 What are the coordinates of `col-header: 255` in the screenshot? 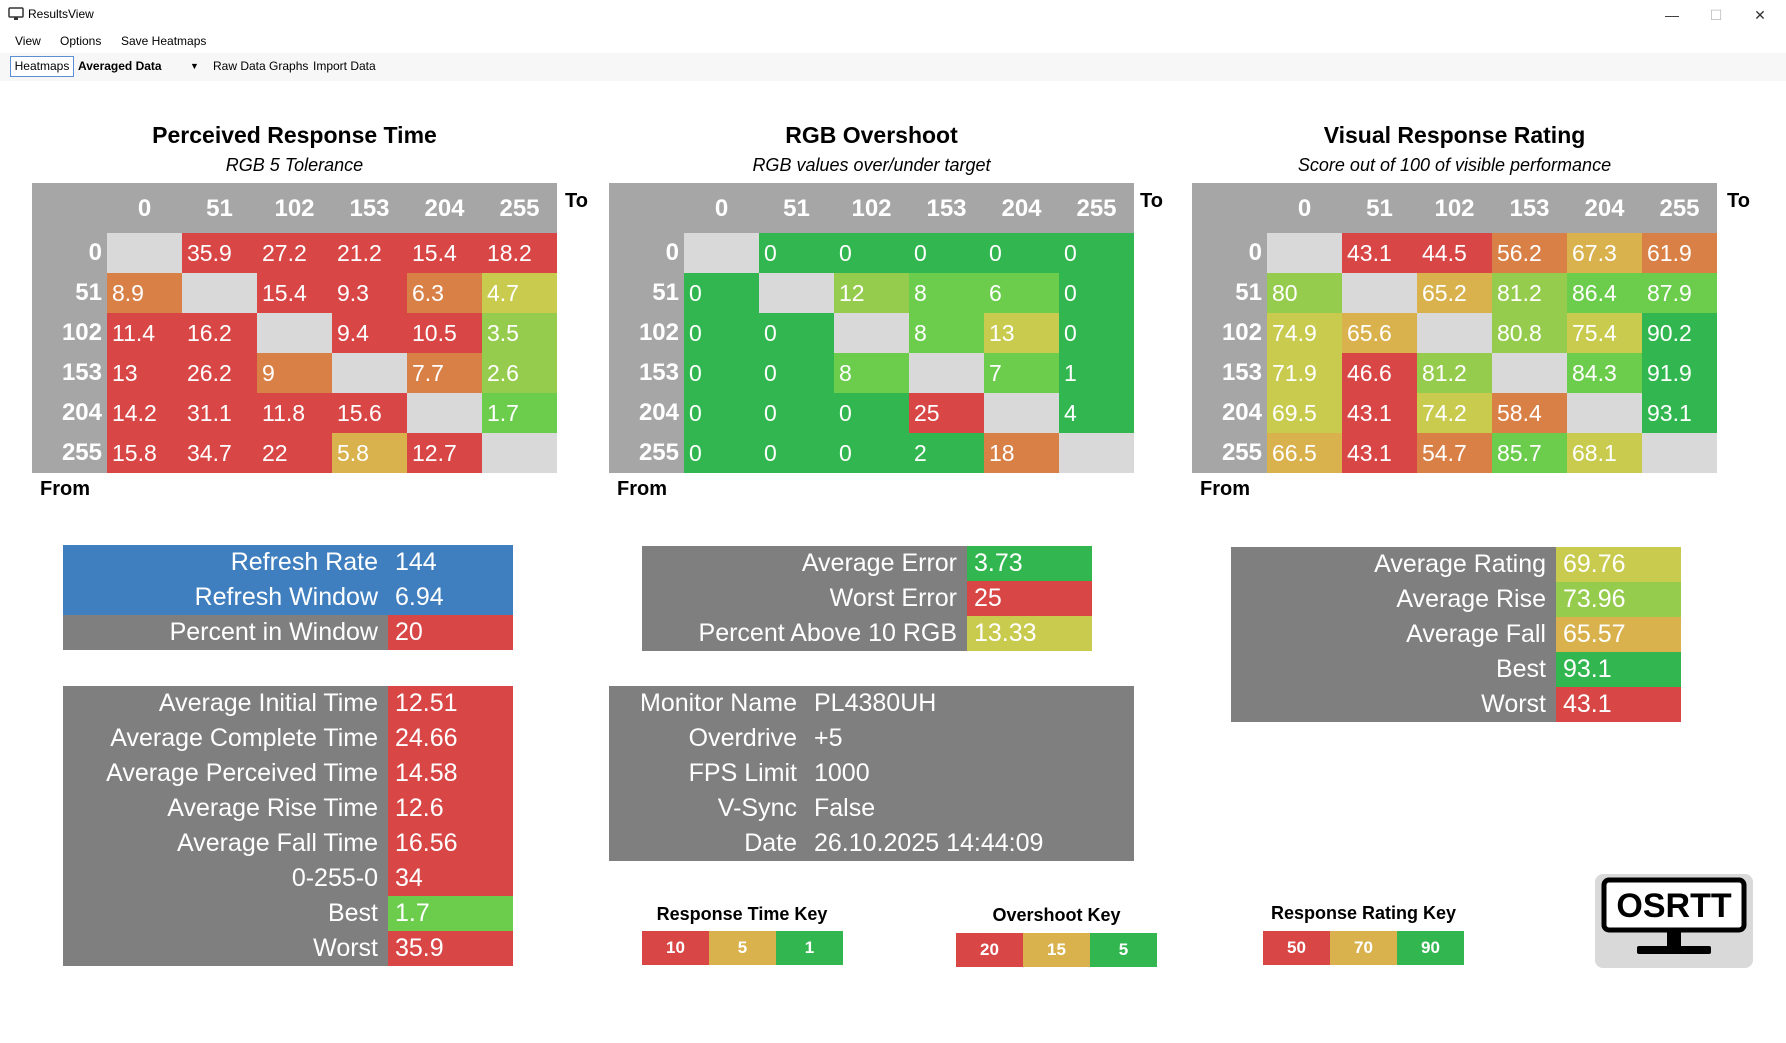 It's located at (519, 208).